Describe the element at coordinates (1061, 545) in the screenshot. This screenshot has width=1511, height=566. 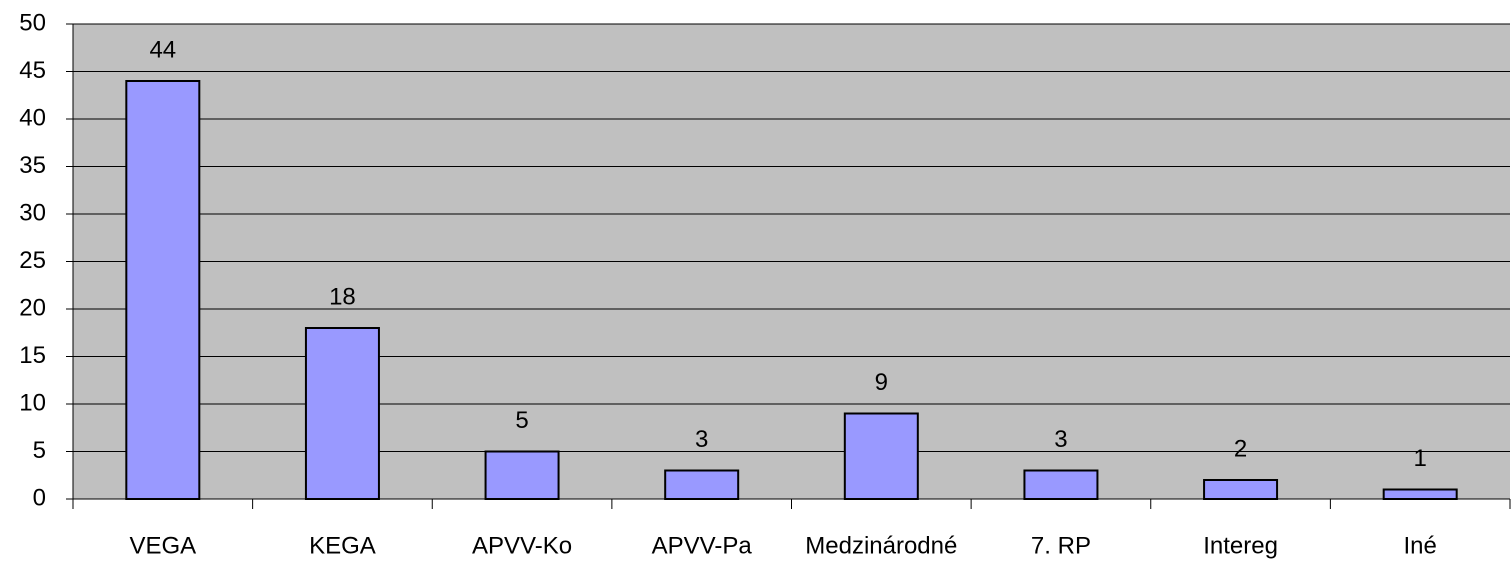
I see `x-tick-label: 7. RP` at that location.